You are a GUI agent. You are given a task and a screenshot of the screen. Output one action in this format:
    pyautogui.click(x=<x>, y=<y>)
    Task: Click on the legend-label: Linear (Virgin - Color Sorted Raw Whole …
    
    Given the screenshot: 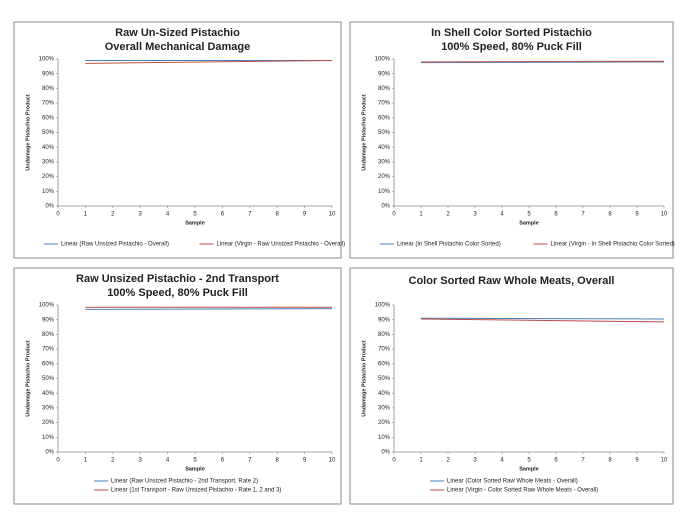 What is the action you would take?
    pyautogui.click(x=522, y=491)
    